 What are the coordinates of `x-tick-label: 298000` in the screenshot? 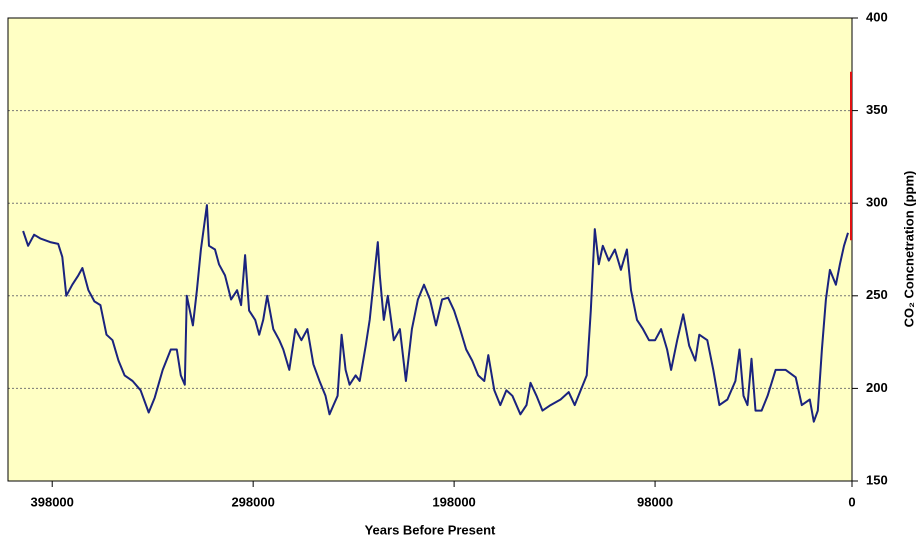 It's located at (252, 501).